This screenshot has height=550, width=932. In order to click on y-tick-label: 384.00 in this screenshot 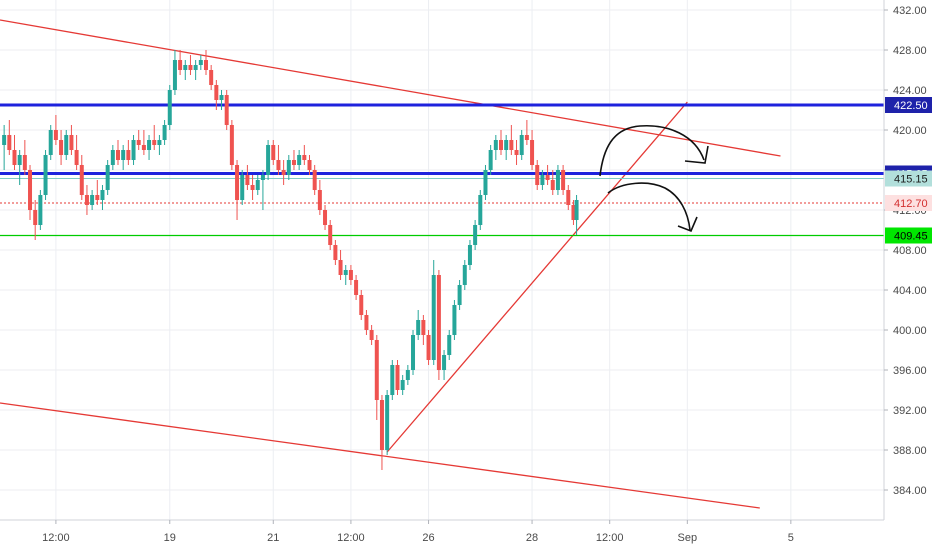, I will do `click(910, 491)`.